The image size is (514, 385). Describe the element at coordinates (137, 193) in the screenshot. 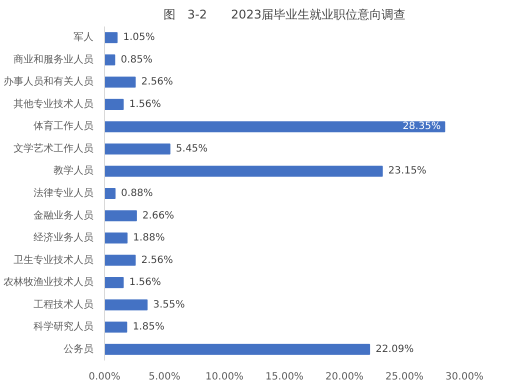

I see `data-label: 0.88%` at that location.